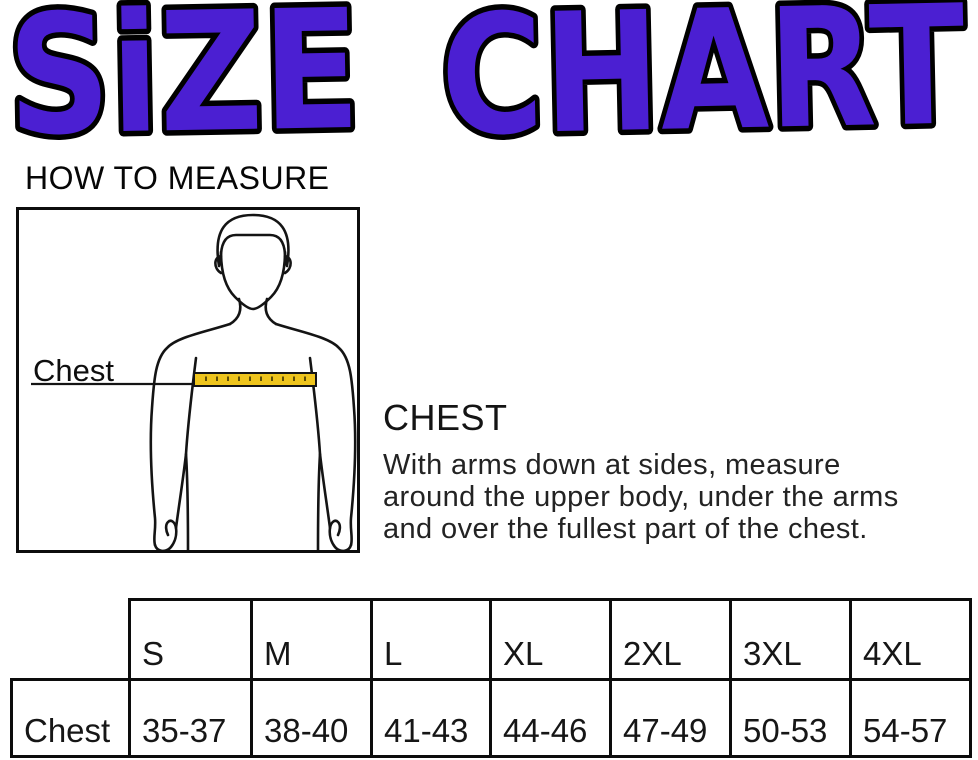  I want to click on size-value-cell: 47-49, so click(670, 718).